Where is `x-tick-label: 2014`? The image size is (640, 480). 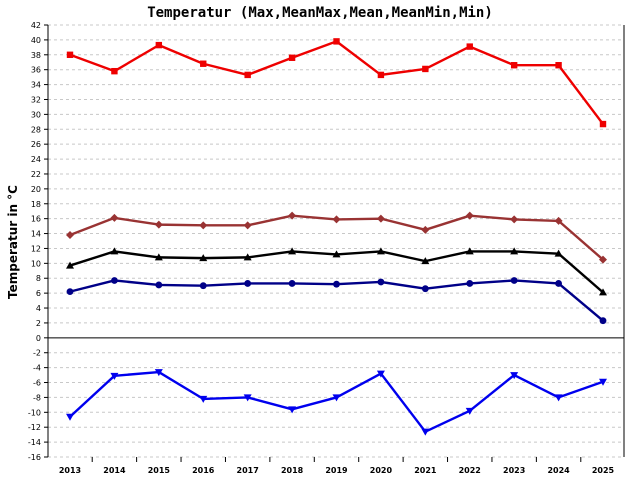
x-tick-label: 2014 is located at coordinates (114, 470).